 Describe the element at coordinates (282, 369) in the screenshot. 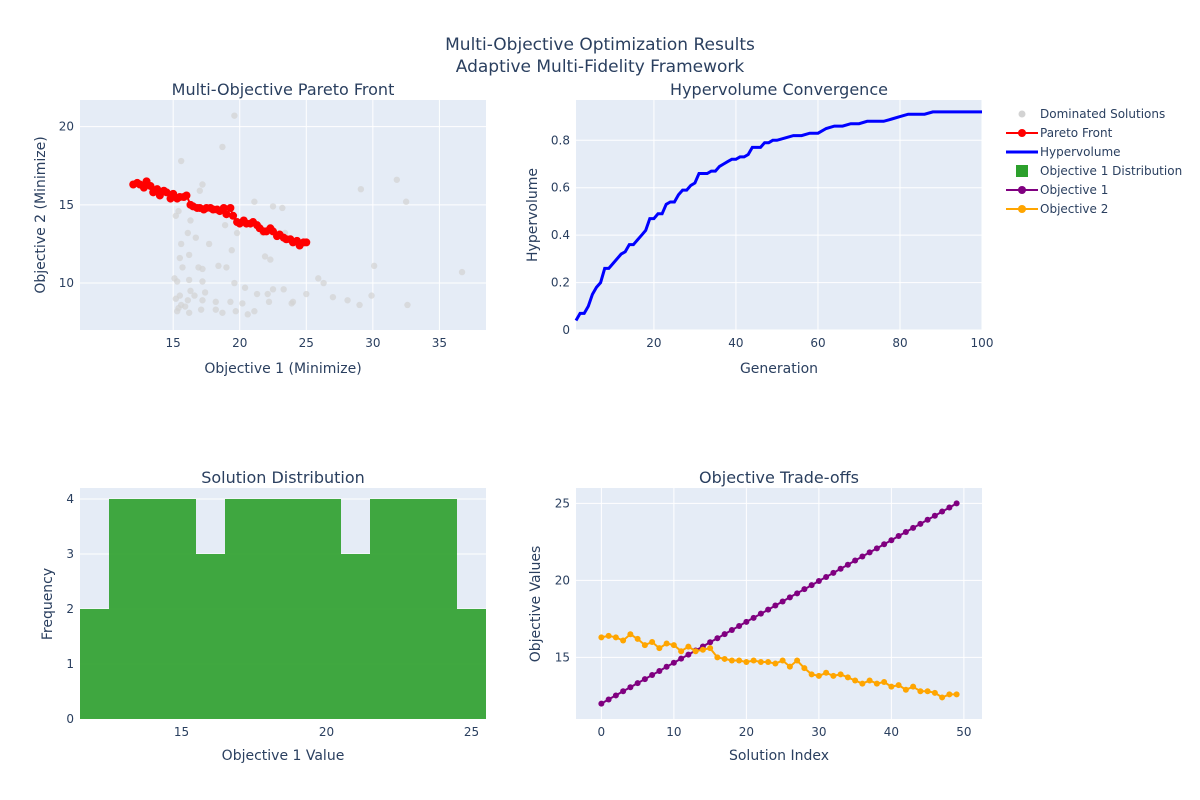

I see `pareto-xlabel: Objective 1 (Minimize)` at that location.